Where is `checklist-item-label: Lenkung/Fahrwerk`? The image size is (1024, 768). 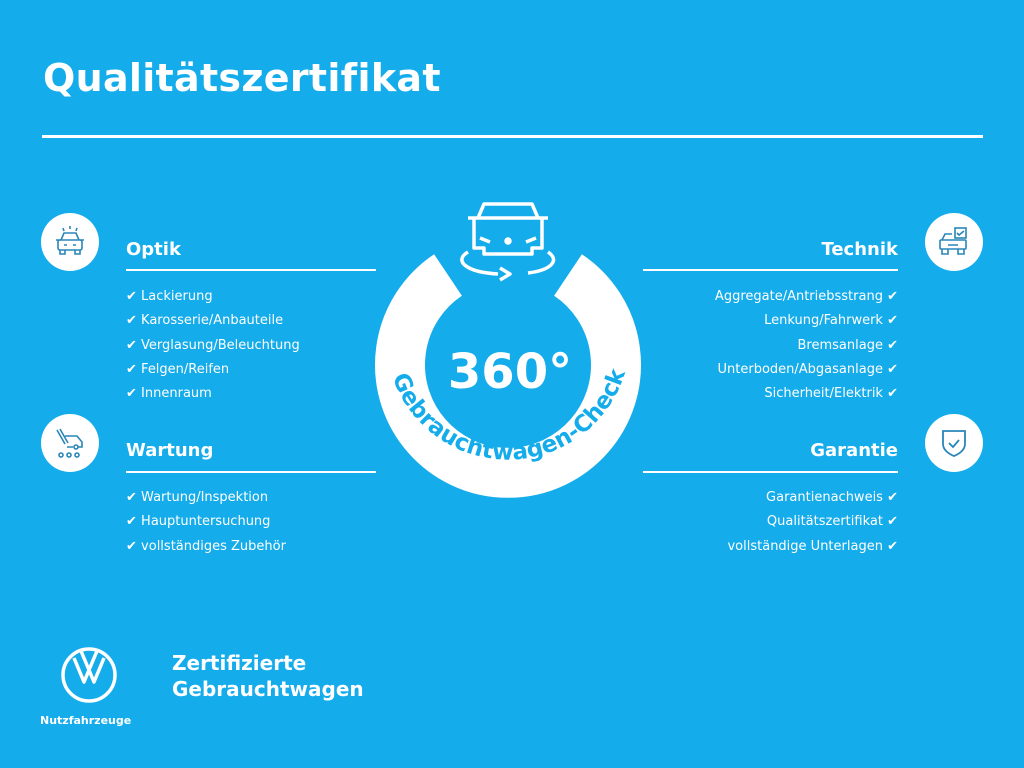
checklist-item-label: Lenkung/Fahrwerk is located at coordinates (823, 321).